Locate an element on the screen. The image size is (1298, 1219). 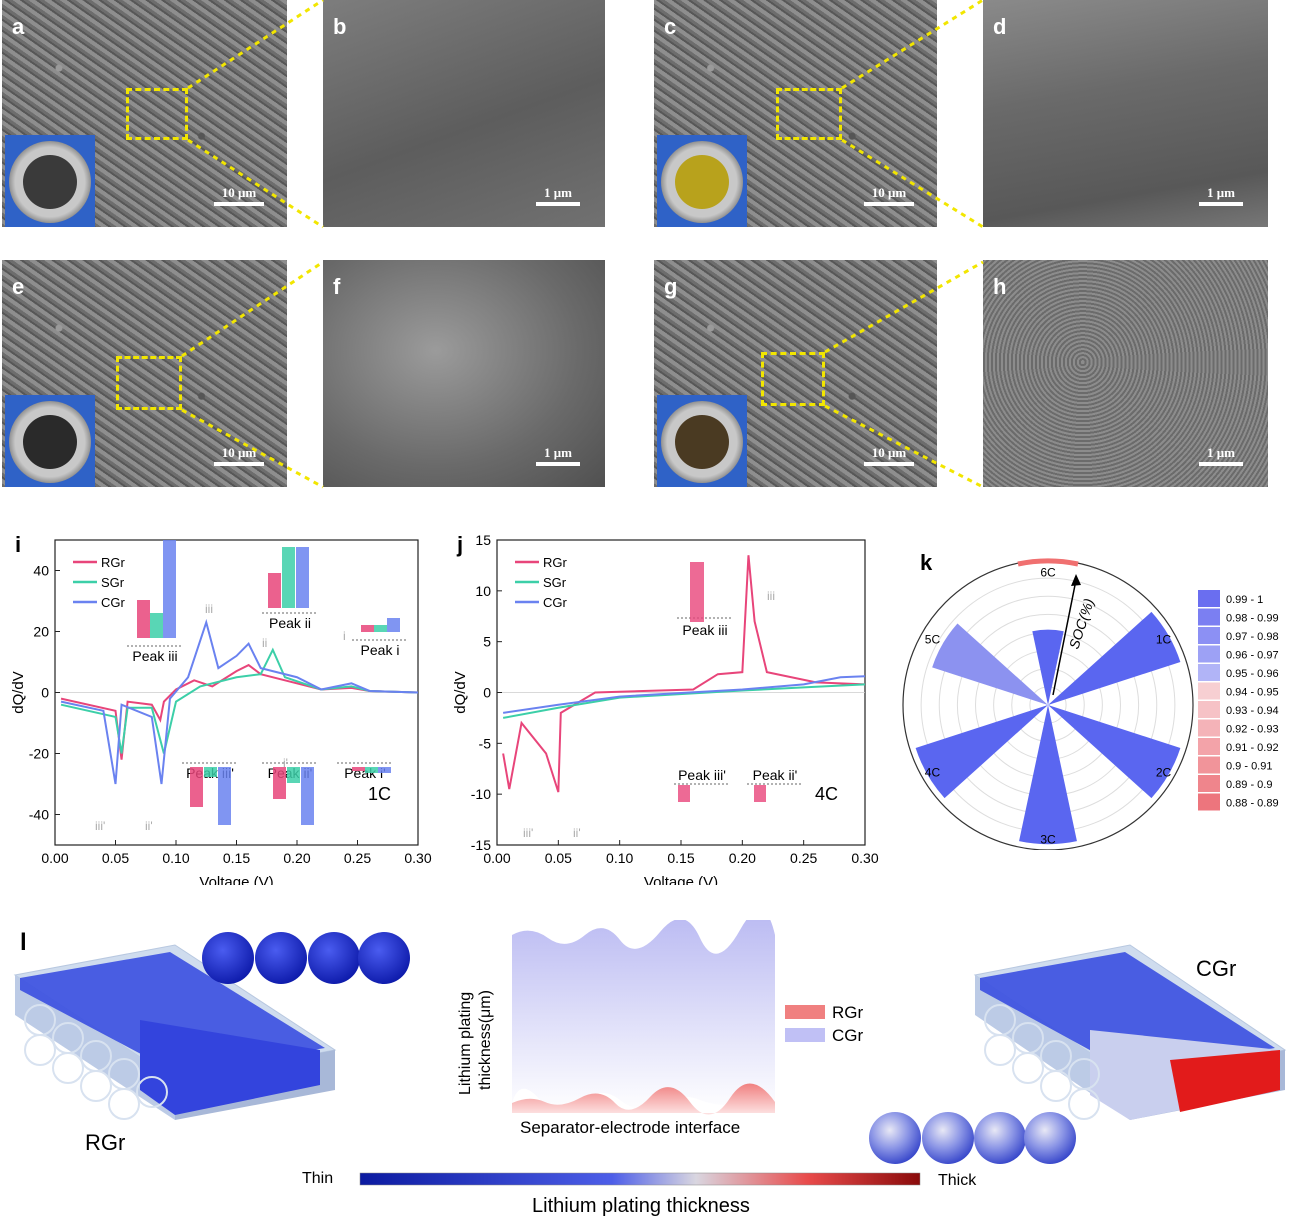
x-tick-label: 0.10 is located at coordinates (175, 858).